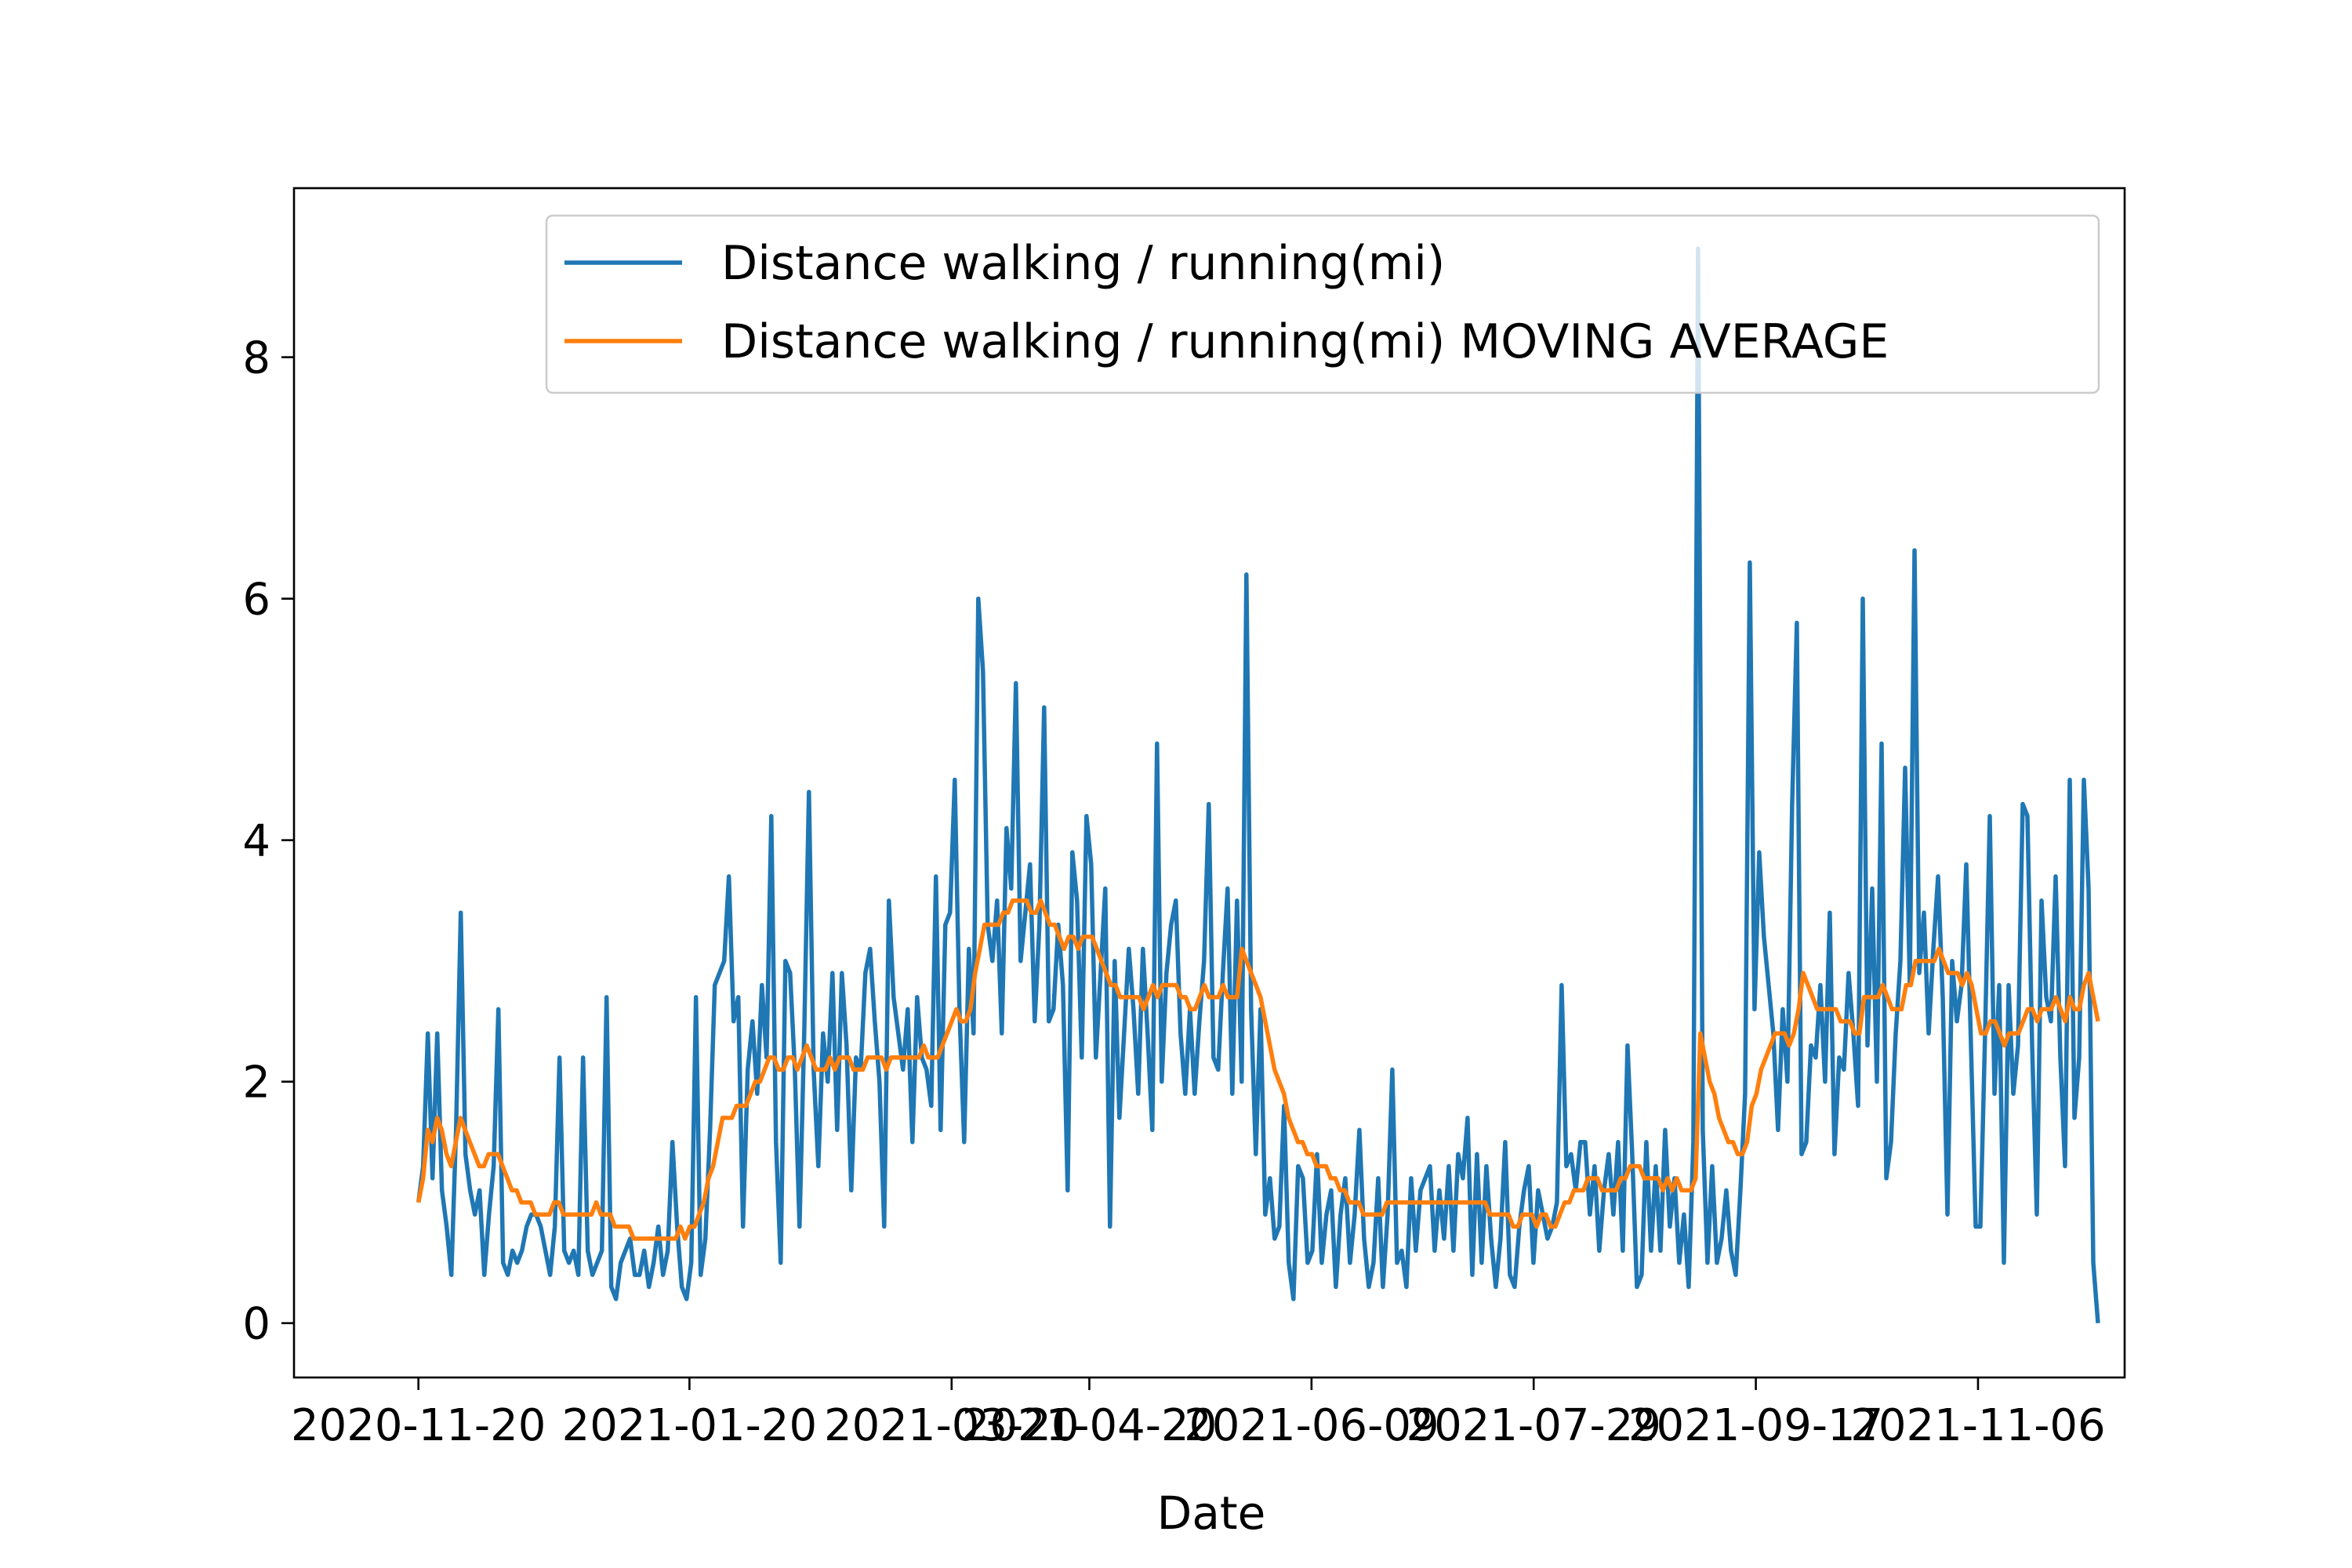 This screenshot has height=1568, width=2352. Describe the element at coordinates (1533, 1425) in the screenshot. I see `x-tick-label: 2021-07-29` at that location.